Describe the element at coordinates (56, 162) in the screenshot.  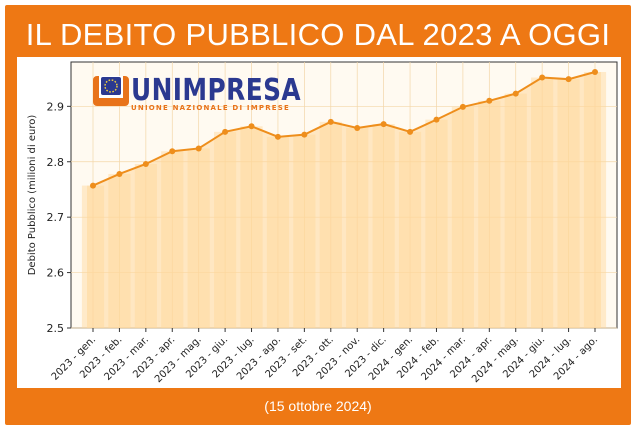
I see `y-tick-label: 2.8` at that location.